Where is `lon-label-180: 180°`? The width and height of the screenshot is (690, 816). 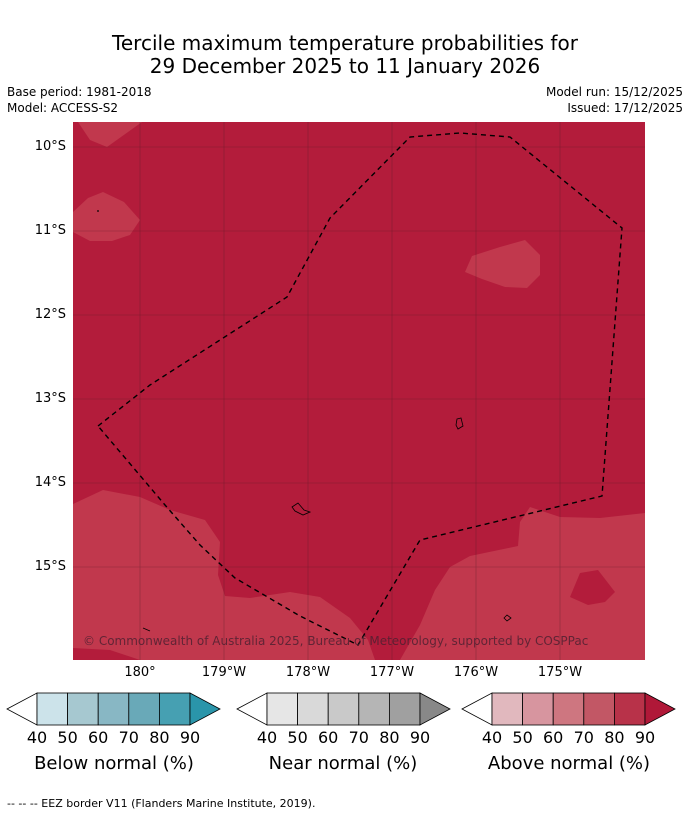
lon-label-180: 180° is located at coordinates (140, 672).